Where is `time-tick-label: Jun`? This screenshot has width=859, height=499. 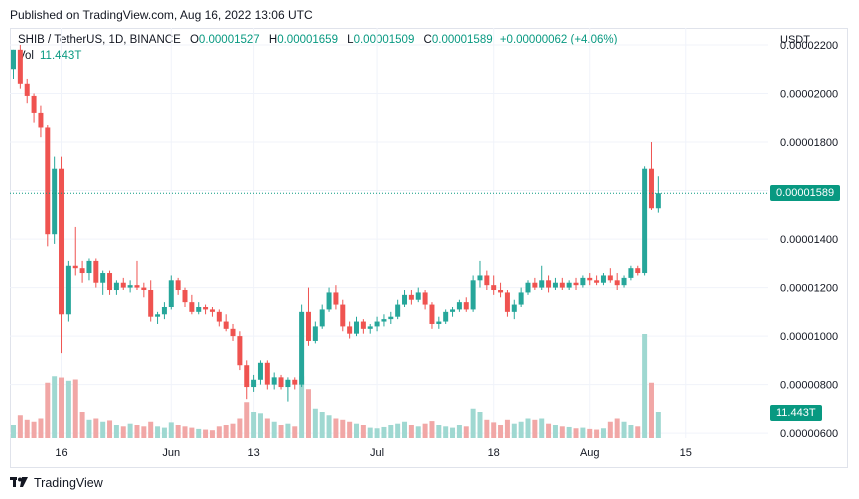 time-tick-label: Jun is located at coordinates (171, 453).